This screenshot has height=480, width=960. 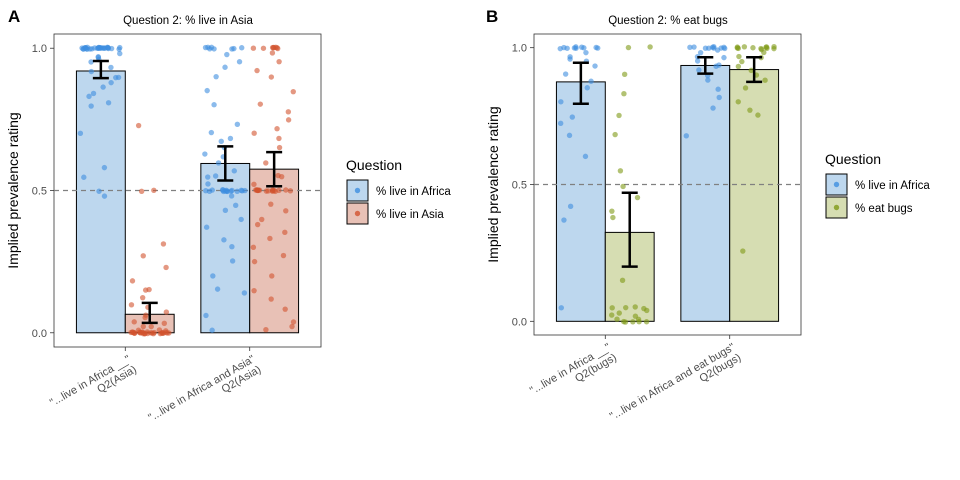 I want to click on legend-key-point, so click(x=357, y=190).